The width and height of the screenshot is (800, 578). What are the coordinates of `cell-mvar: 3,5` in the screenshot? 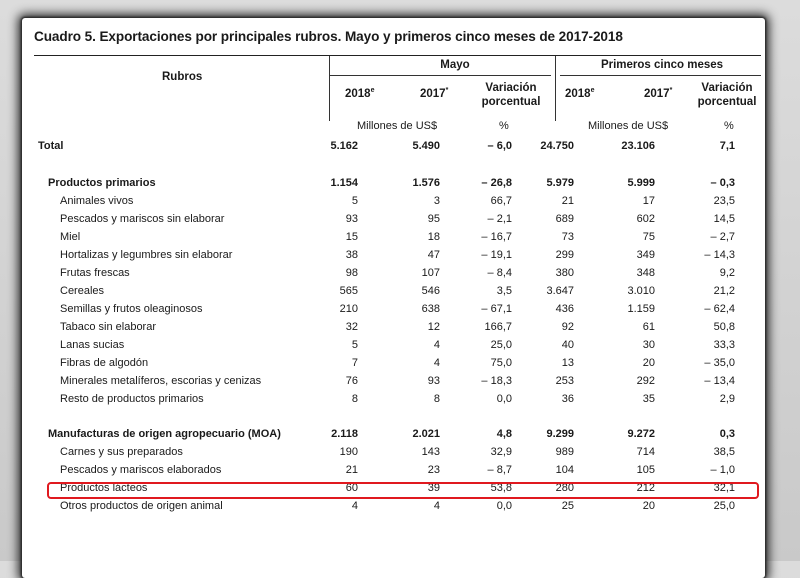 It's located at (504, 291).